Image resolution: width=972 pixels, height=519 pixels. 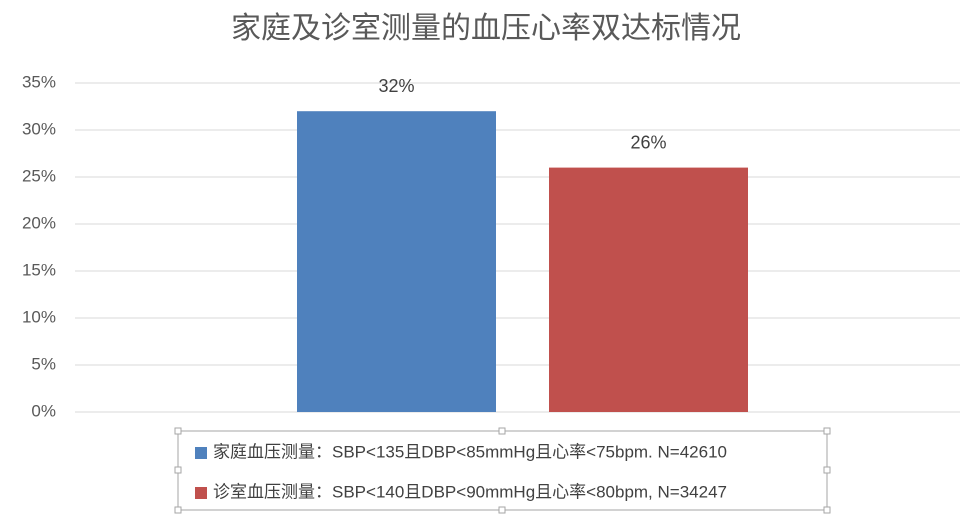 I want to click on value-label: 26%, so click(x=648, y=142).